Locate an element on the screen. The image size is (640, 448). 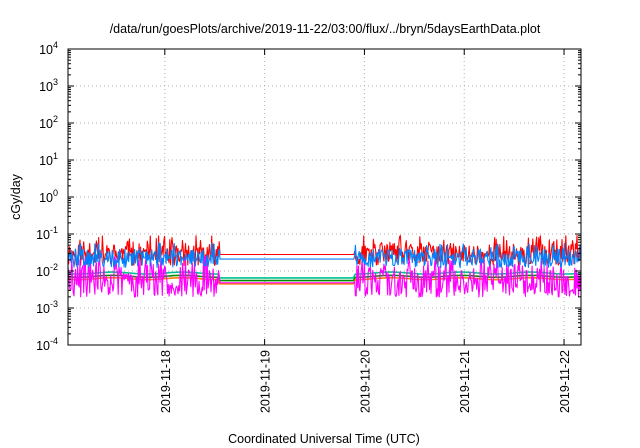
y-tick-label: 10⁻¹ is located at coordinates (47, 233).